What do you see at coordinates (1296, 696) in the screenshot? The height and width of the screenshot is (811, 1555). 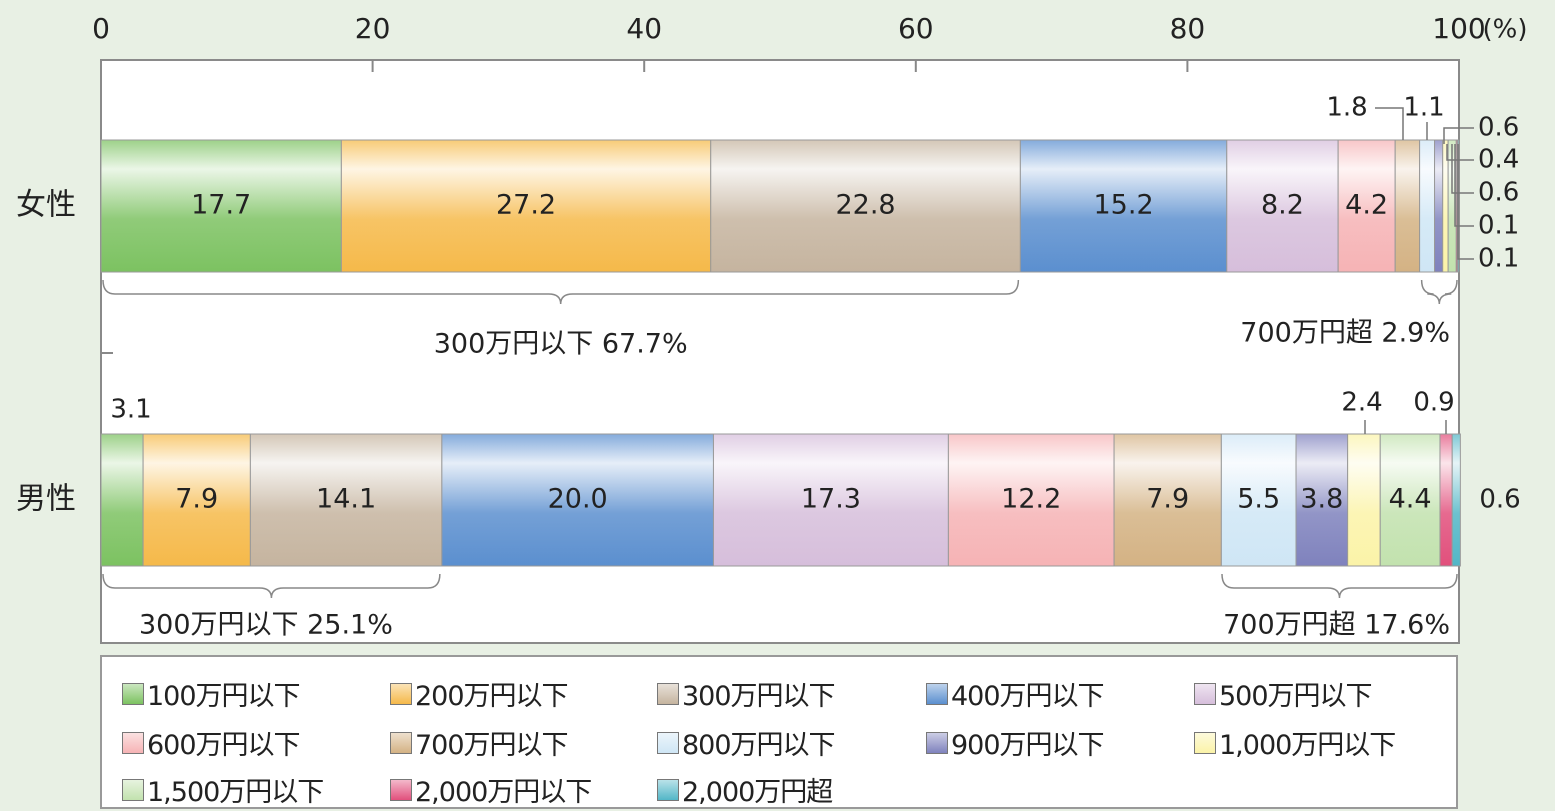 I see `legend-label: 500万円以下` at bounding box center [1296, 696].